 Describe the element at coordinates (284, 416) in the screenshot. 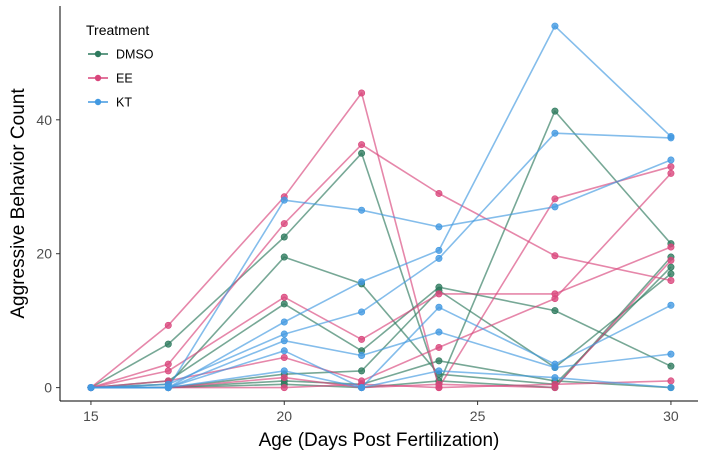

I see `x-tick-label: 20` at that location.